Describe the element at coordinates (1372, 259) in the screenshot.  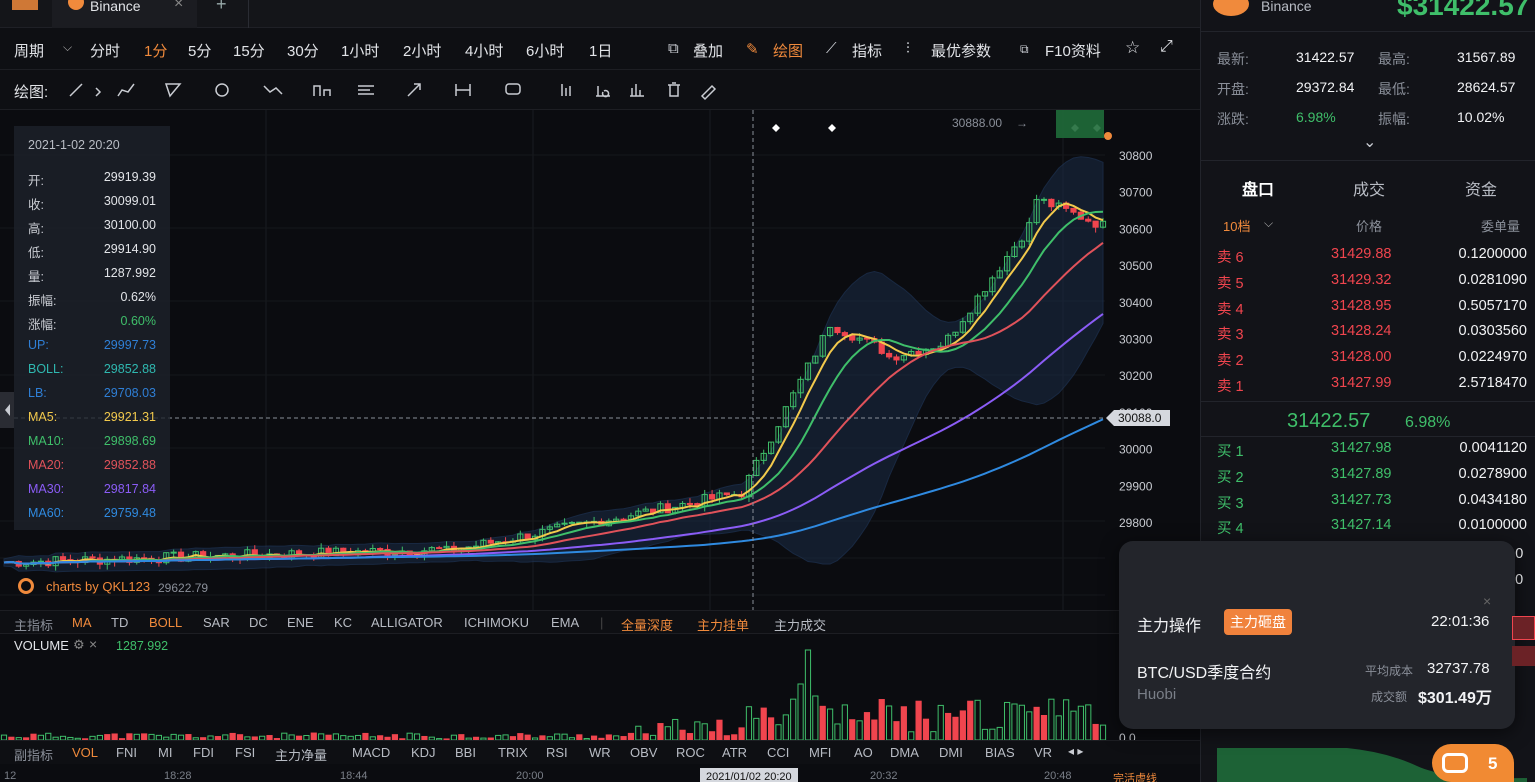
I see `right.asks-row: 卖 6 31429.88 0.1200000` at that location.